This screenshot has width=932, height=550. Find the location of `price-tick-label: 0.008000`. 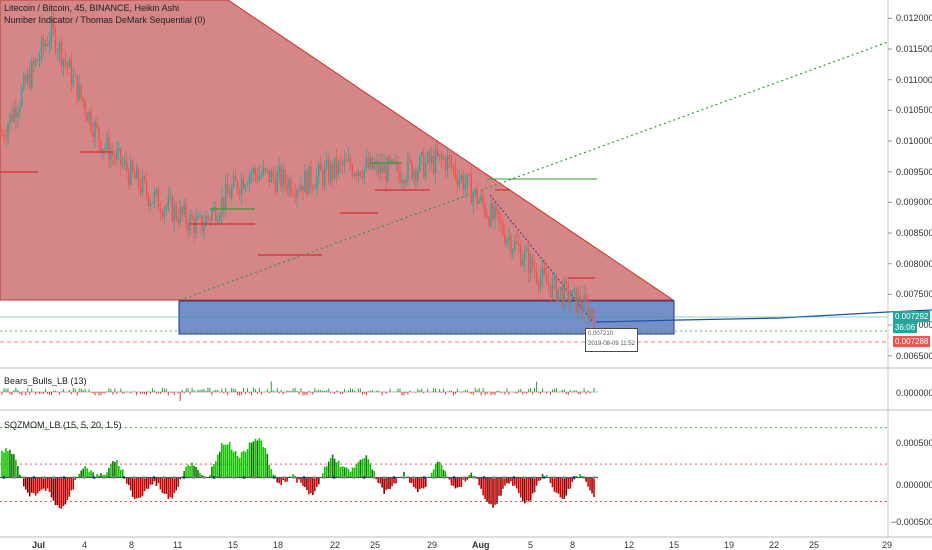

price-tick-label: 0.008000 is located at coordinates (914, 263).